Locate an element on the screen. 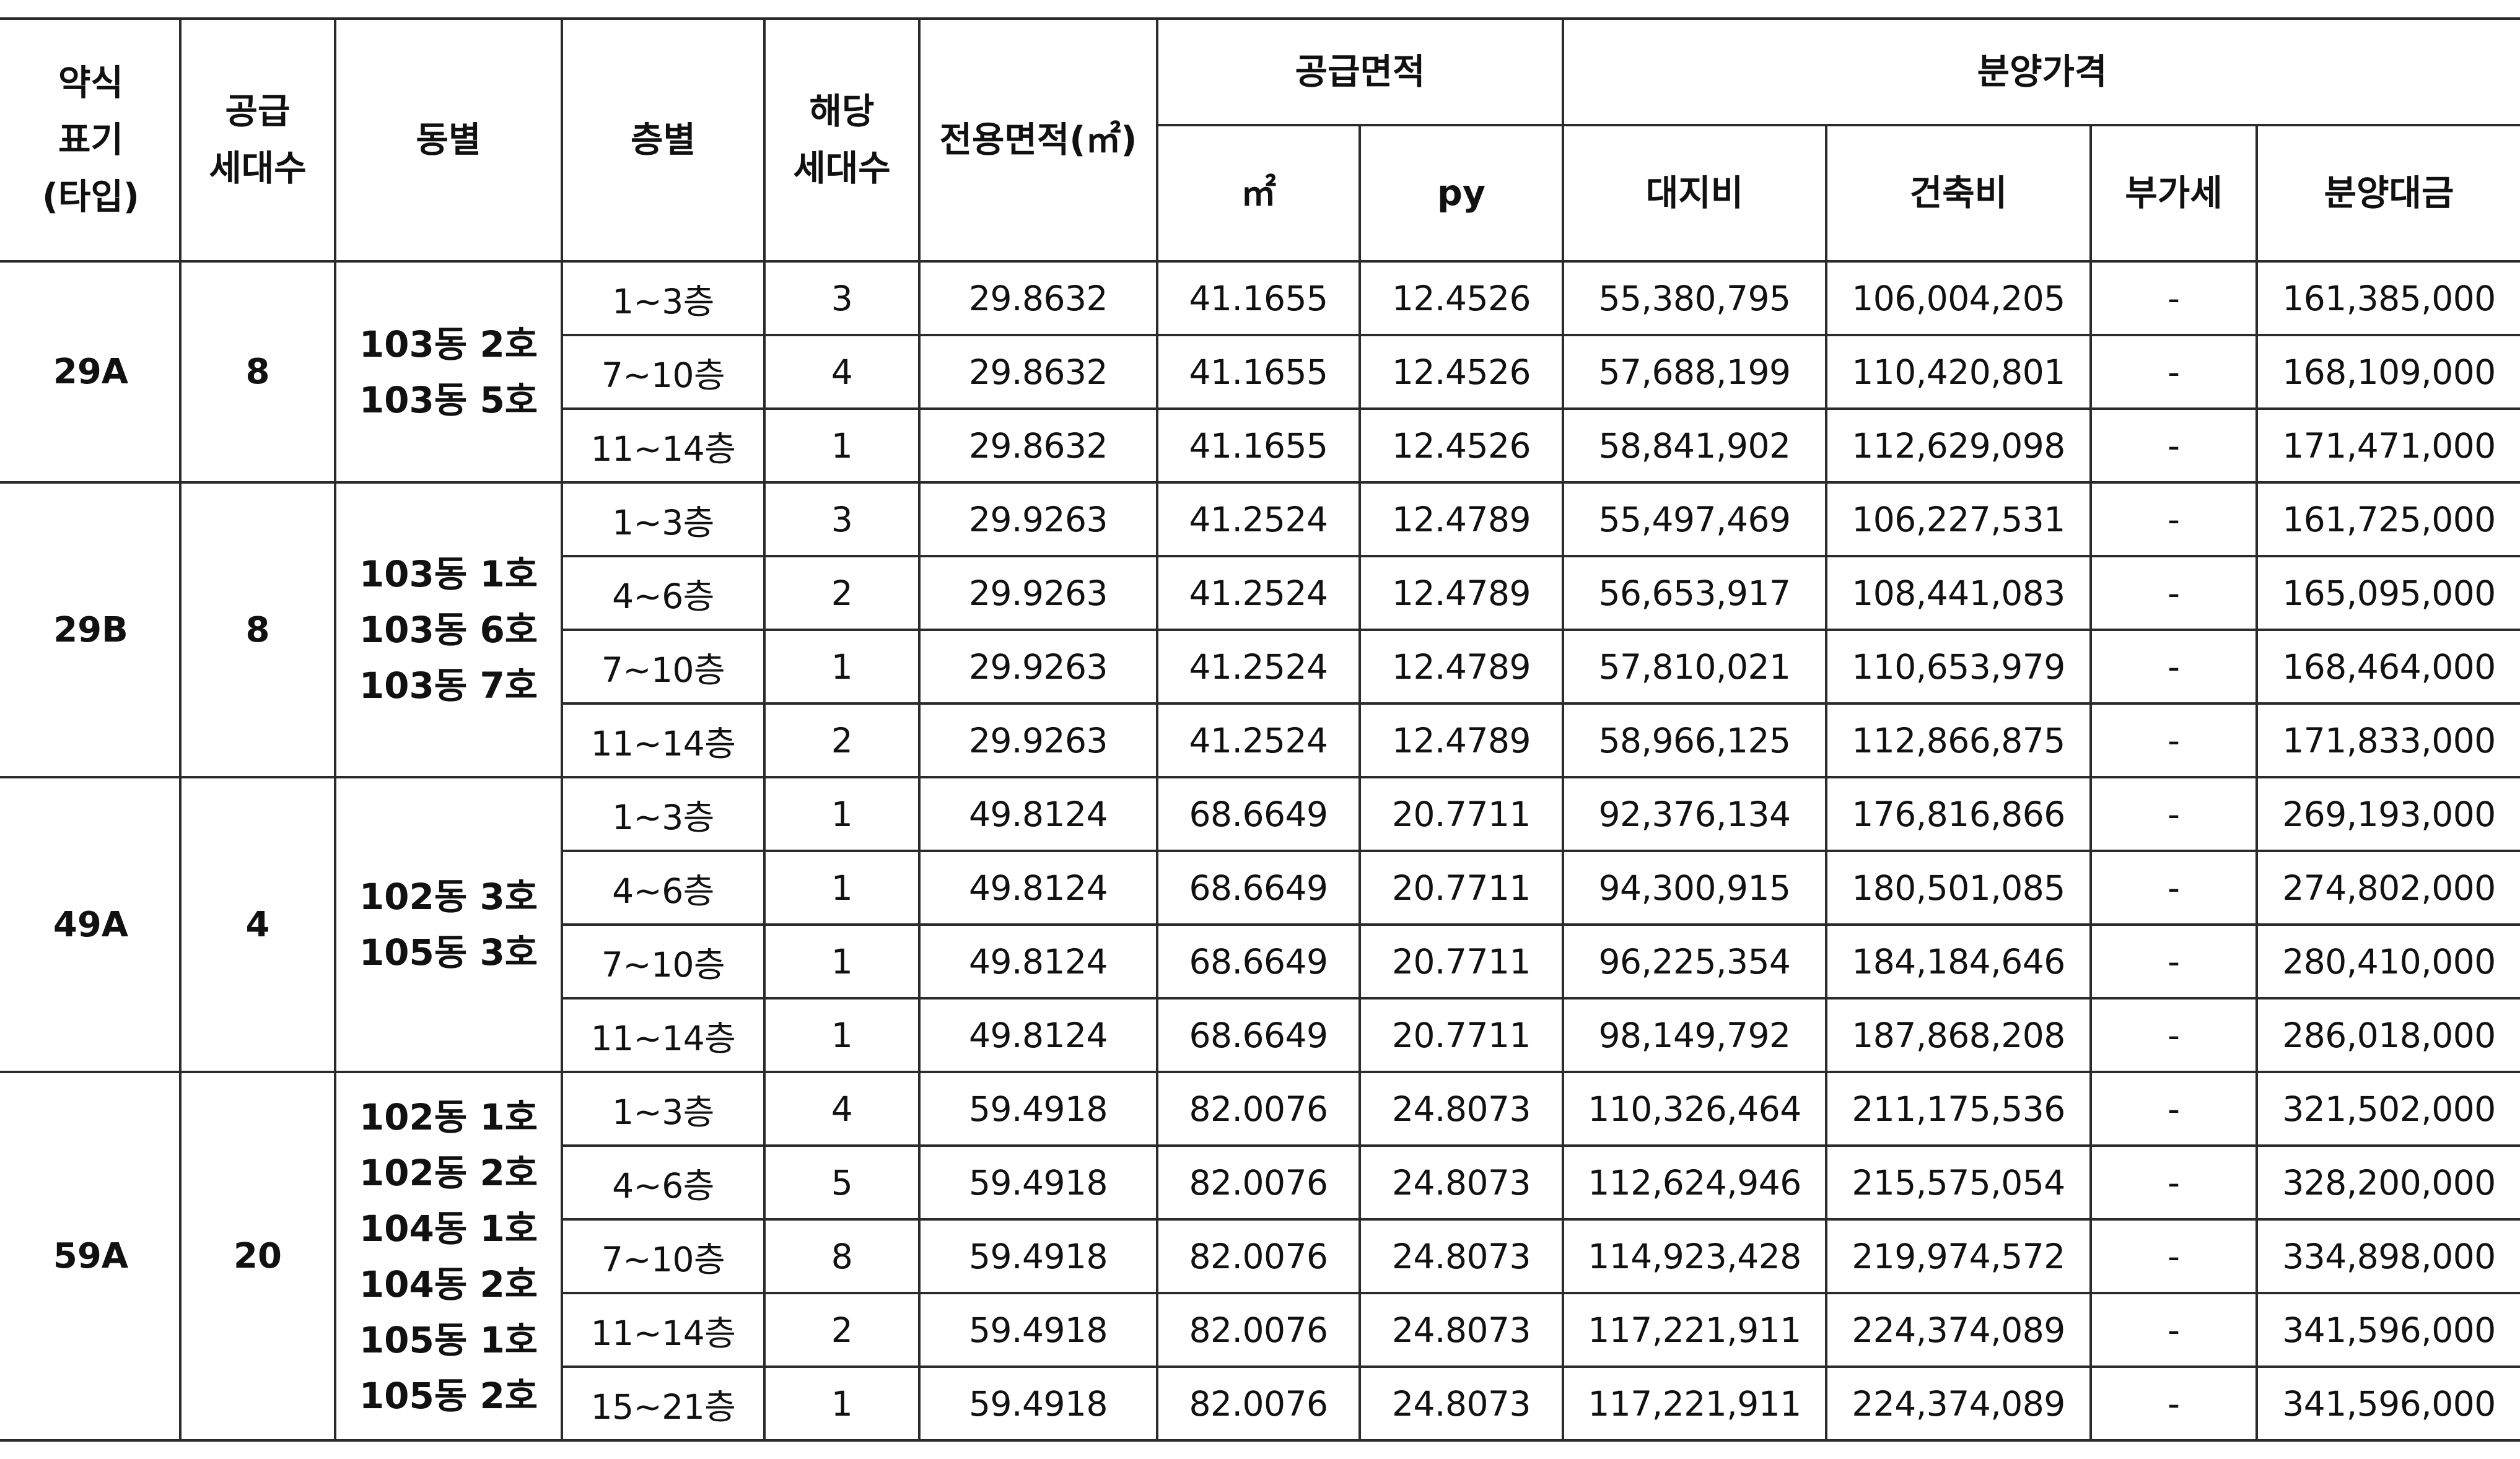  building-cost-cell: 184,184,646 is located at coordinates (1959, 961).